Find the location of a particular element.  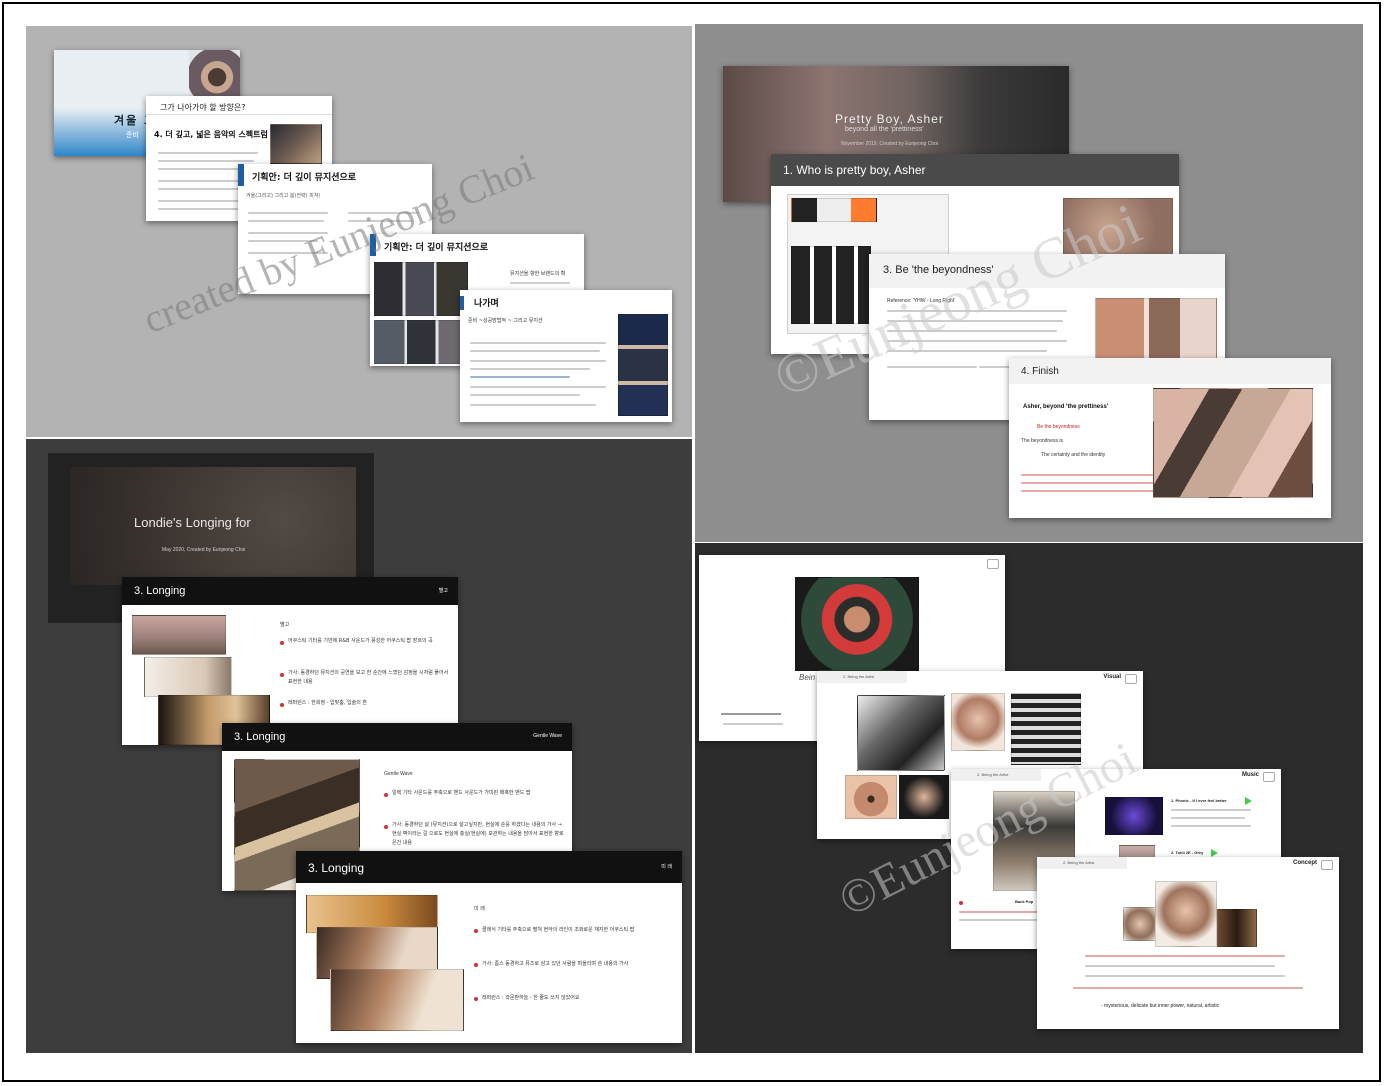

bullet-3: 레퍼런스 : 한희정 - 입맞춤, 입술의 흔 is located at coordinates (328, 703).